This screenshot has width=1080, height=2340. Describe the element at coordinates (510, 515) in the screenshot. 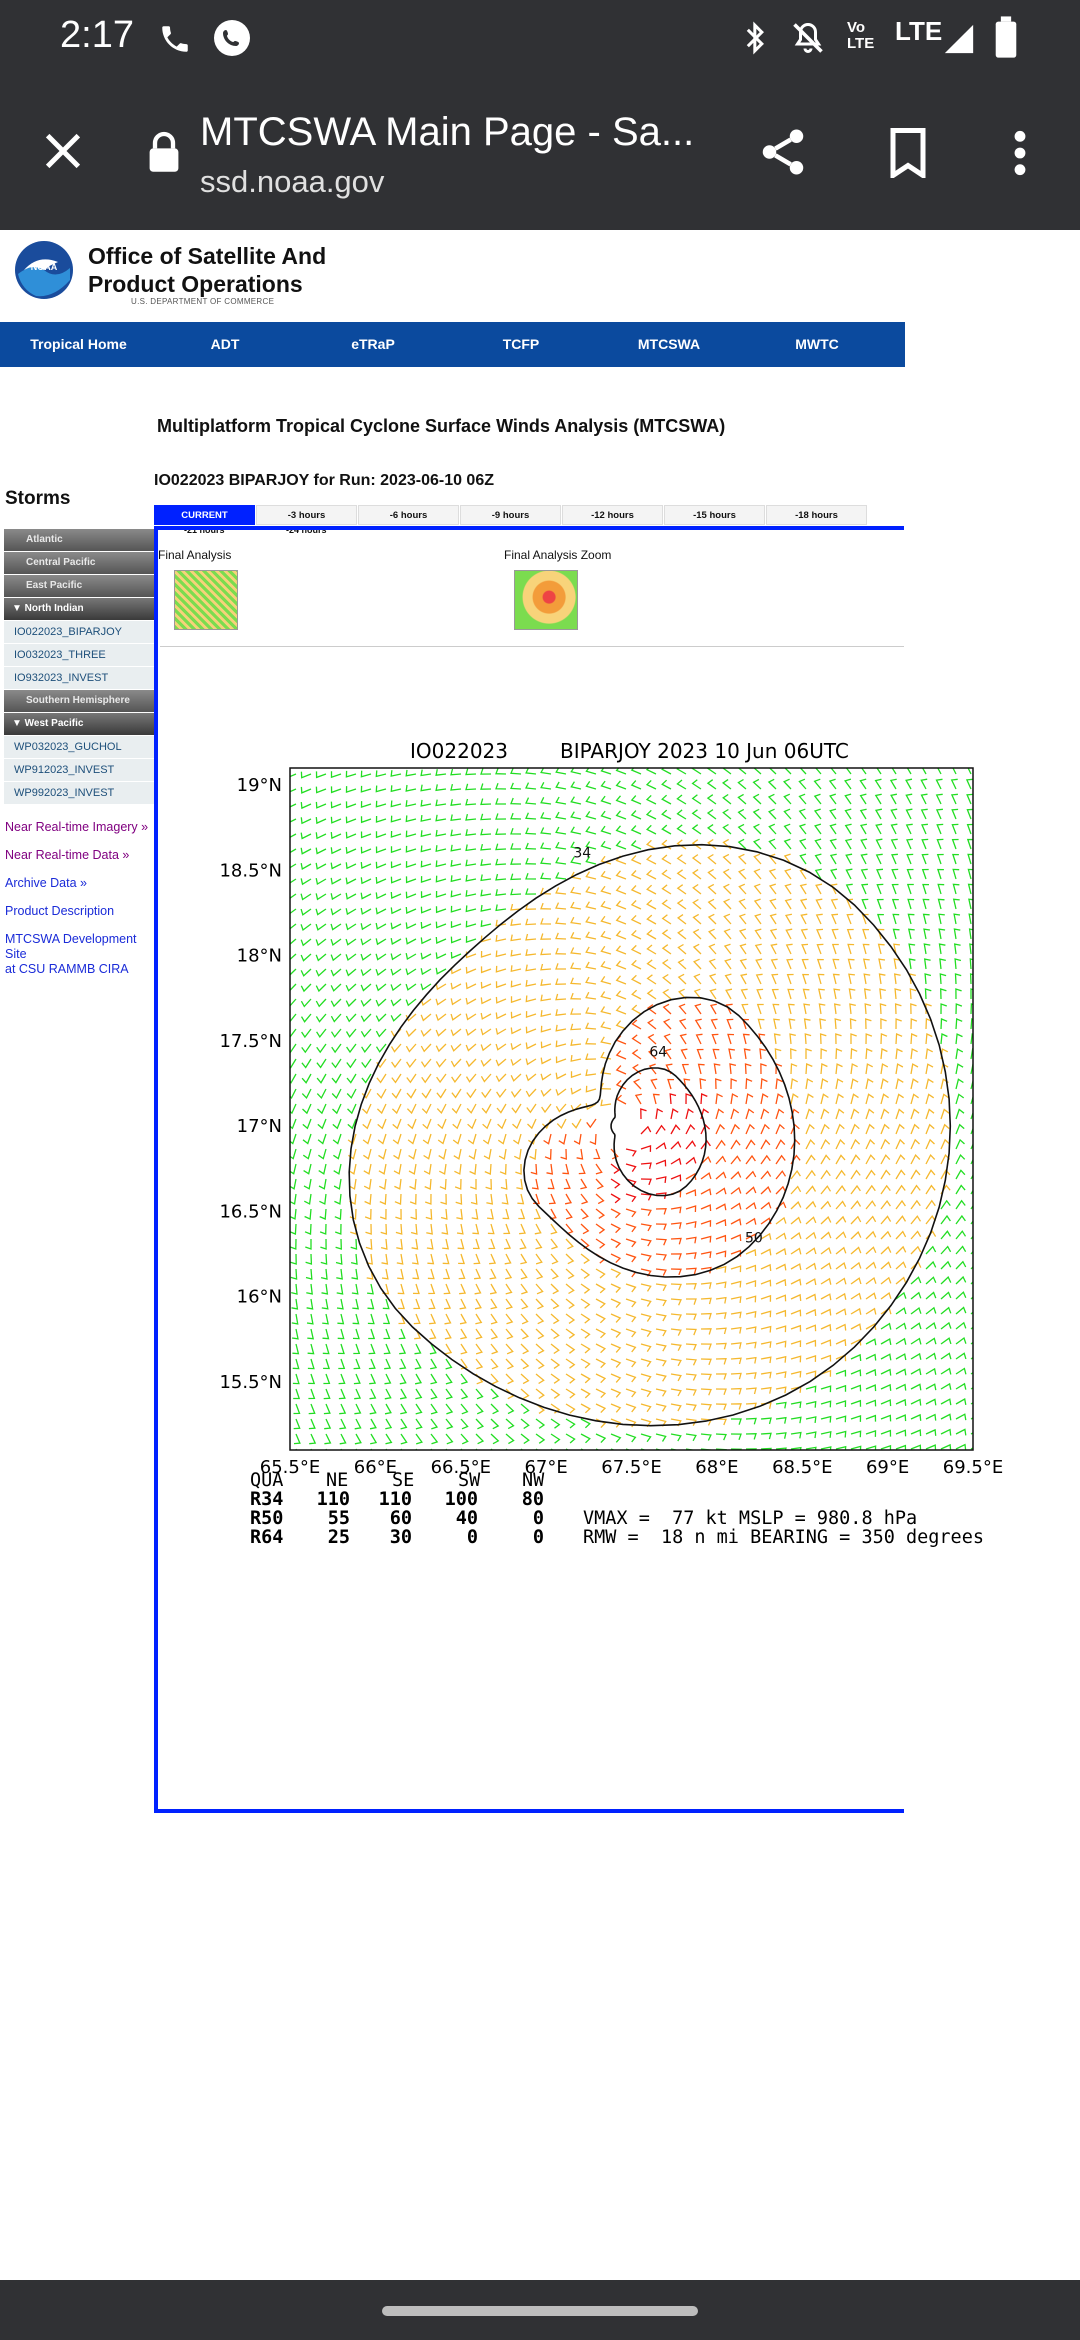

I see `tab-minus-9h: -9 hours` at that location.